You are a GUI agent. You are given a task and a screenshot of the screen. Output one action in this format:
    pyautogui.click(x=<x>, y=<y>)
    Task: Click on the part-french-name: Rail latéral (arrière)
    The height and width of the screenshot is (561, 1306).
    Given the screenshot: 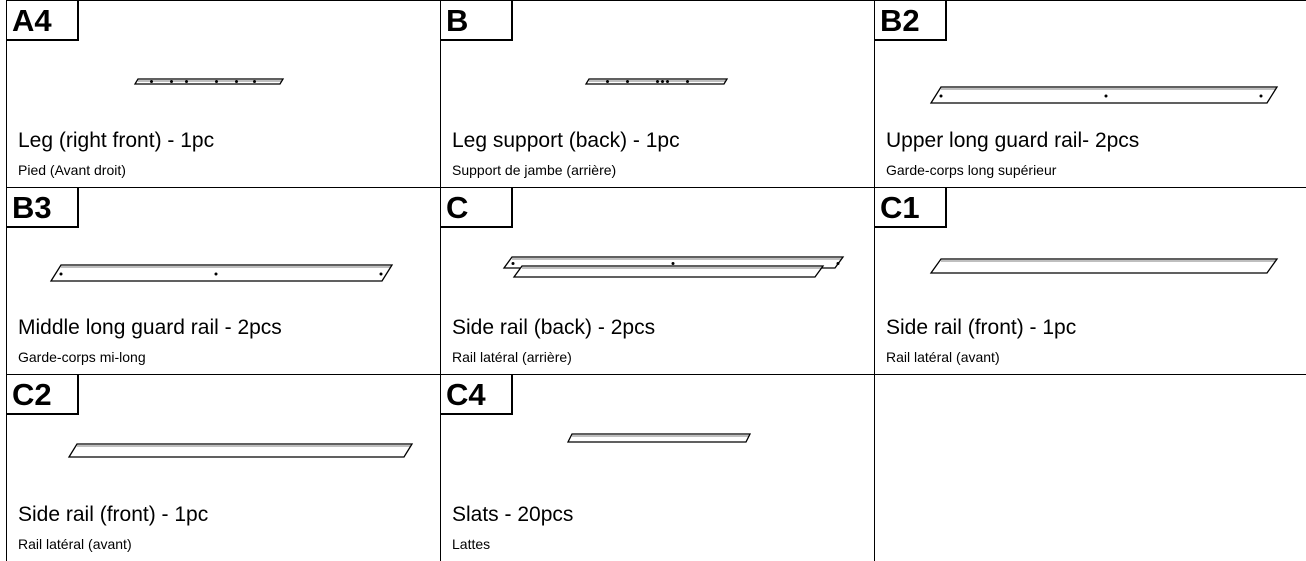 What is the action you would take?
    pyautogui.click(x=512, y=357)
    